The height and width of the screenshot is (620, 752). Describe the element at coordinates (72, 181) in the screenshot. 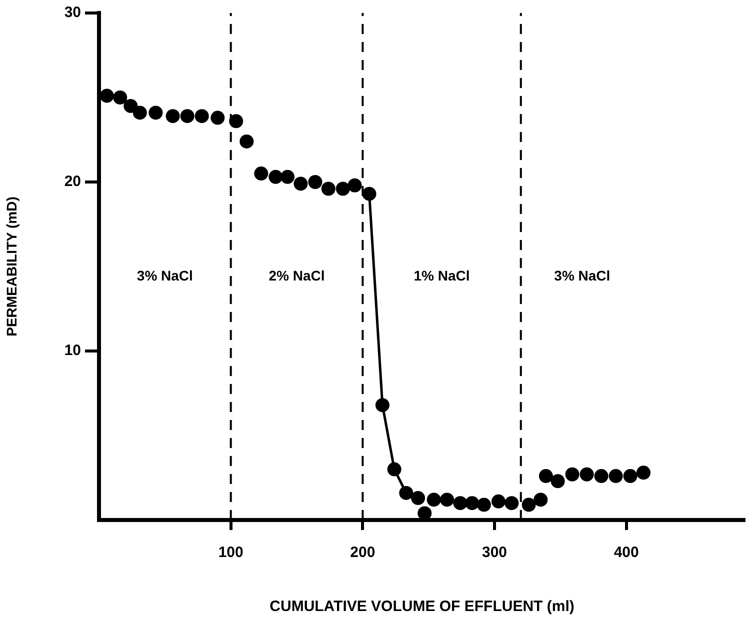

I see `y-tick-label: 20` at that location.